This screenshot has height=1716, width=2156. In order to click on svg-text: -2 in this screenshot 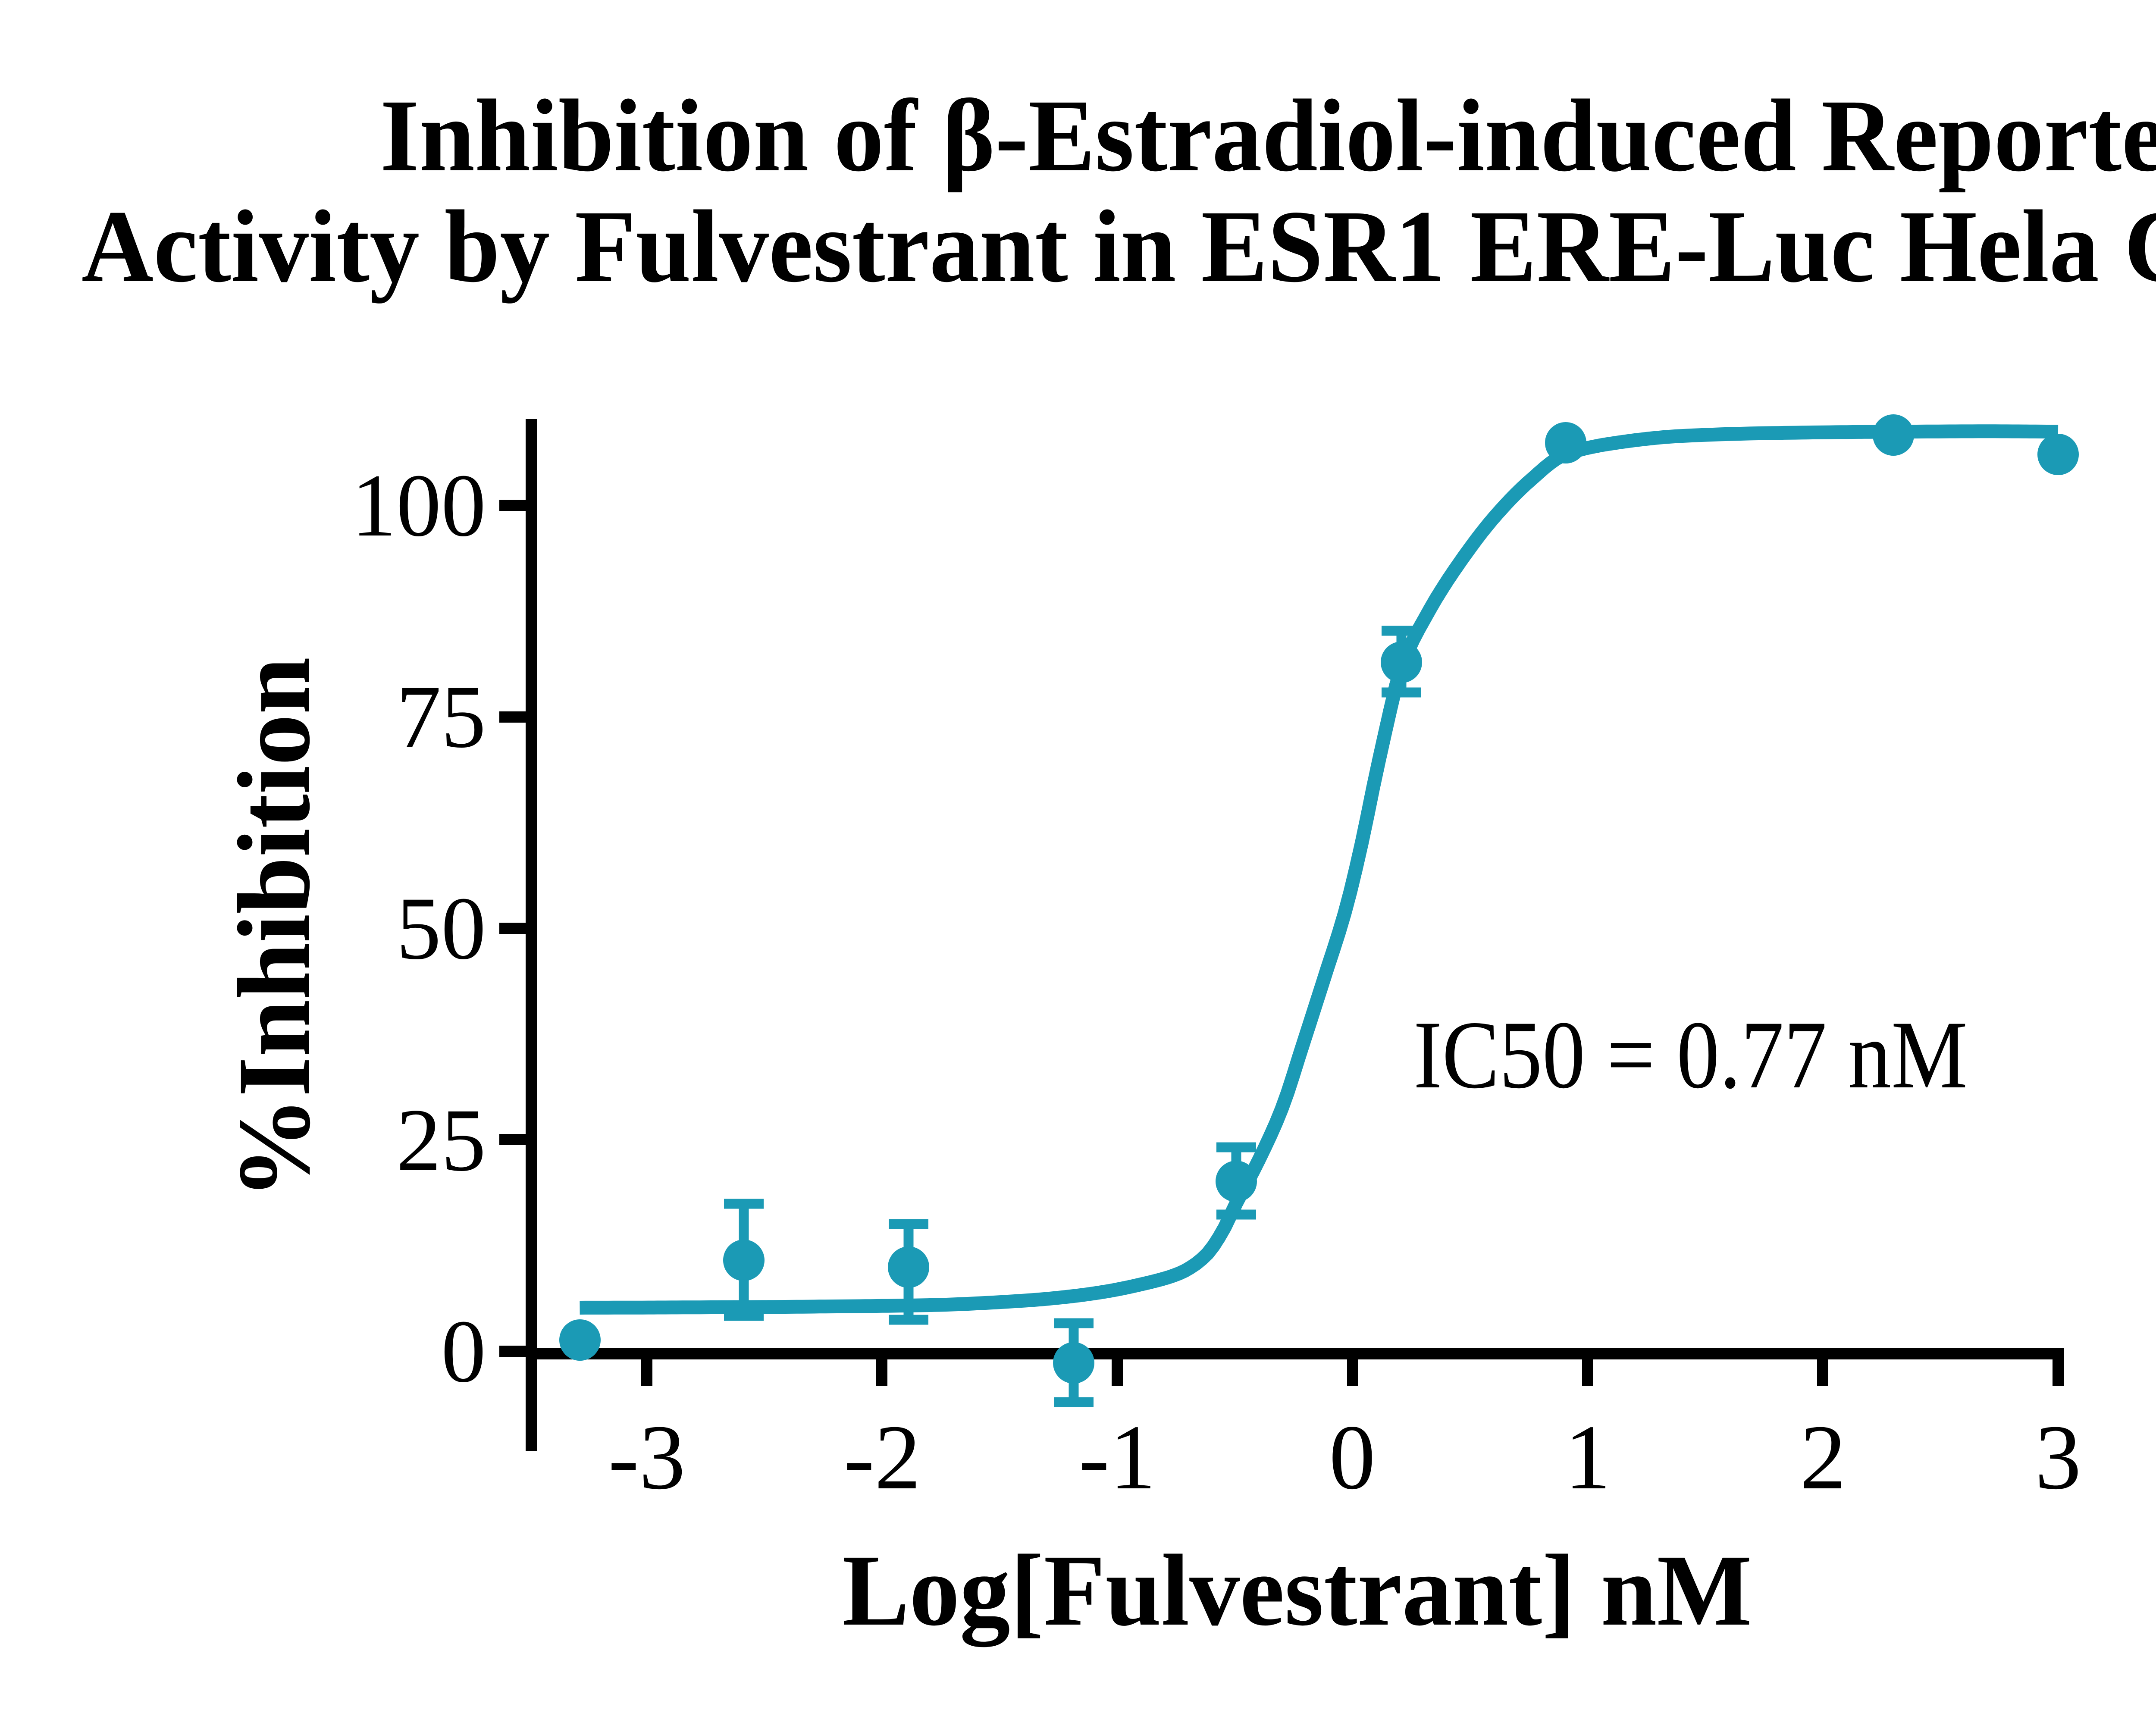, I will do `click(882, 1457)`.